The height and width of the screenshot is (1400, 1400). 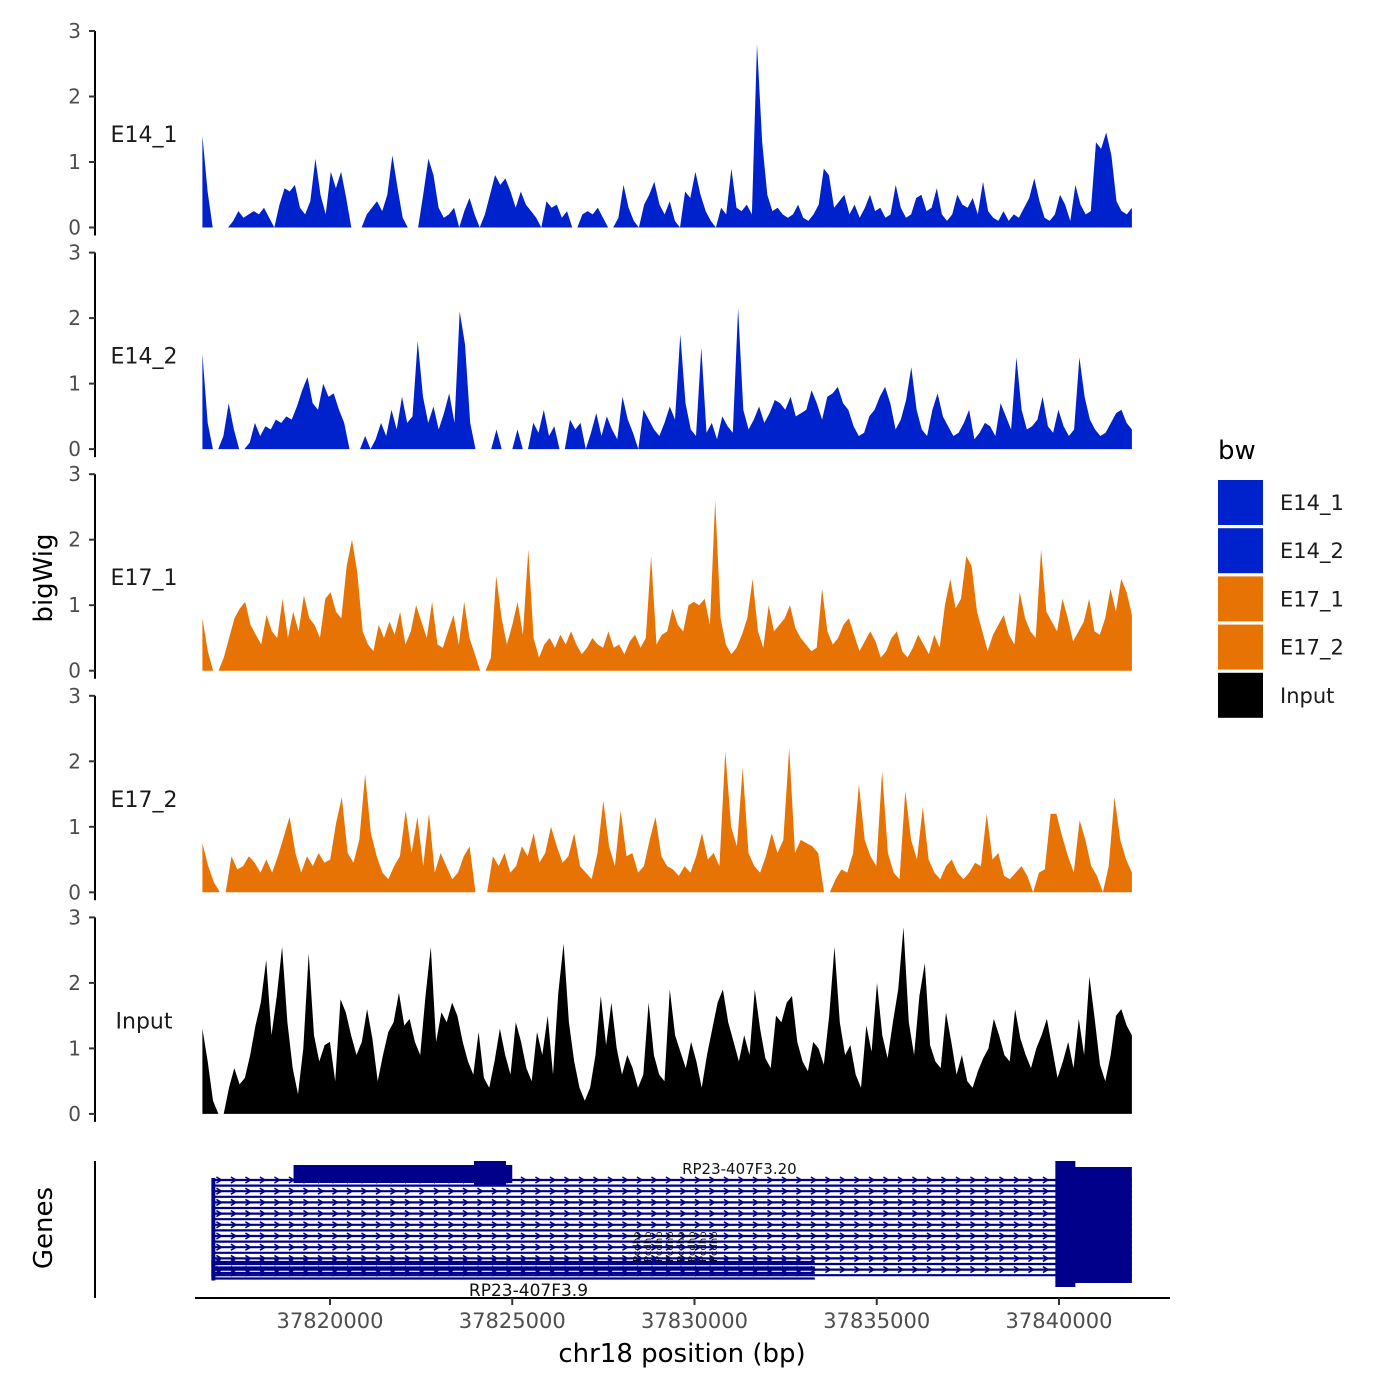 I want to click on legend-title: bw, so click(x=1237, y=451).